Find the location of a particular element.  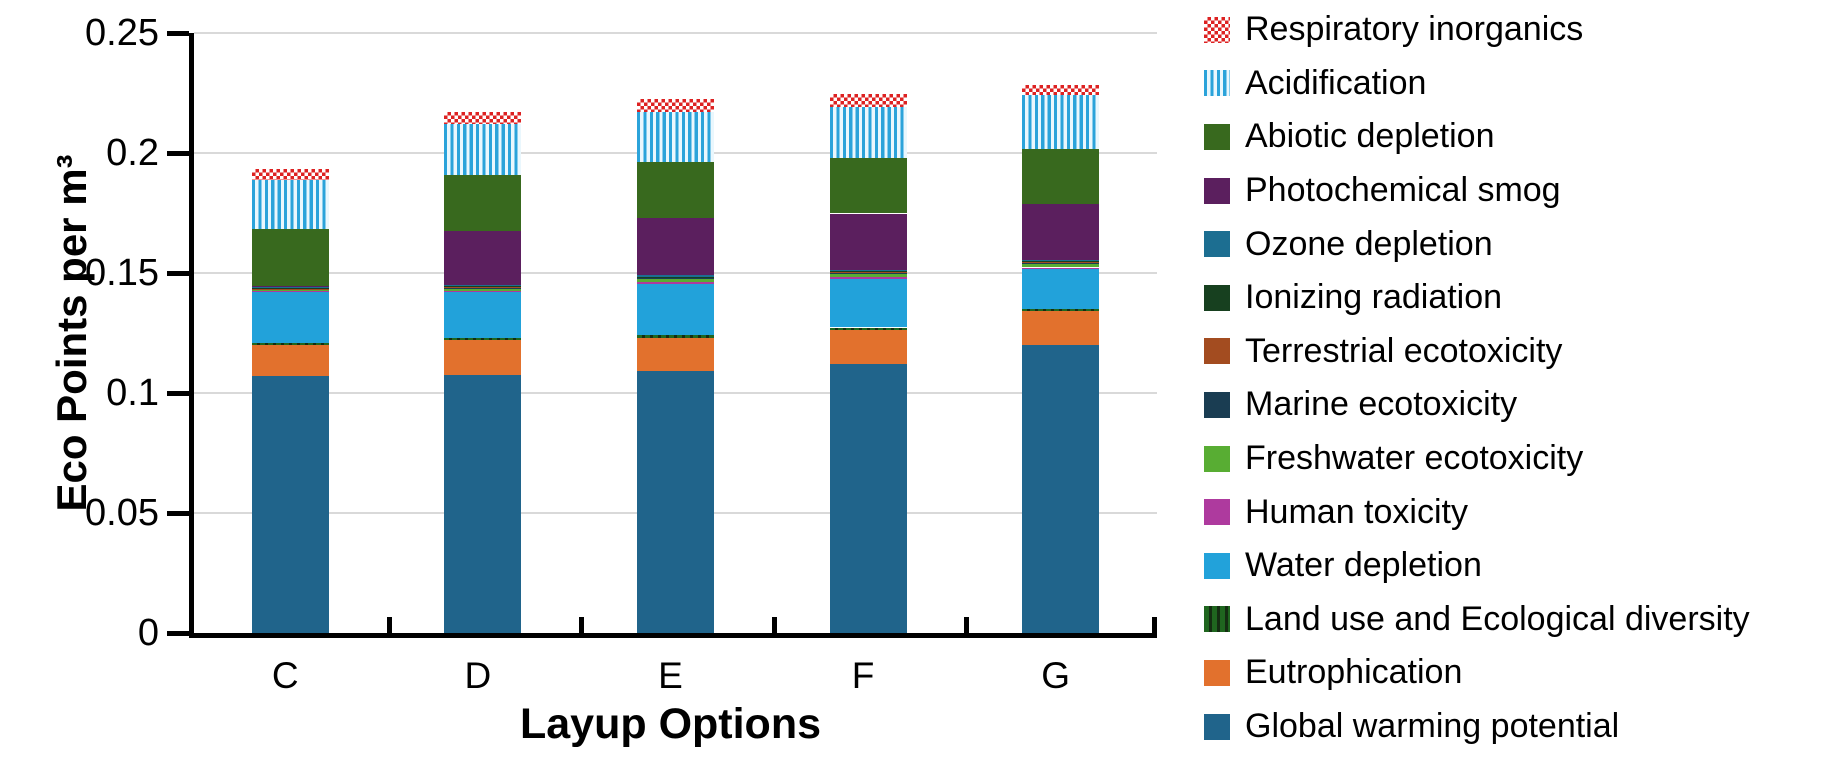

bar-segment-D-land-use-and-ecological-diversity is located at coordinates (483, 339).